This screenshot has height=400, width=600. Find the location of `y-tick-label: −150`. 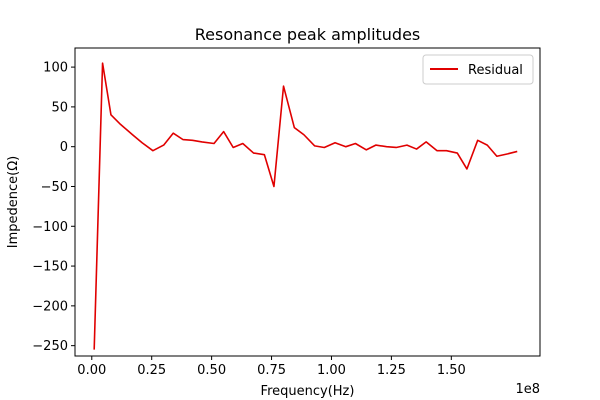

y-tick-label: −150 is located at coordinates (50, 267).